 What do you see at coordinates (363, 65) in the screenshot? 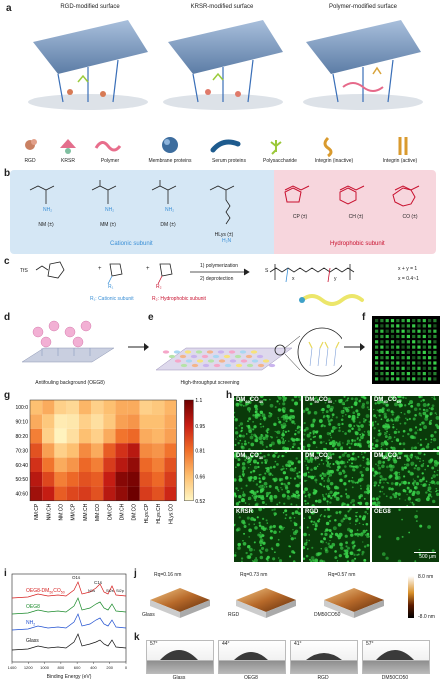
I see `polymer-surface-scene` at bounding box center [363, 65].